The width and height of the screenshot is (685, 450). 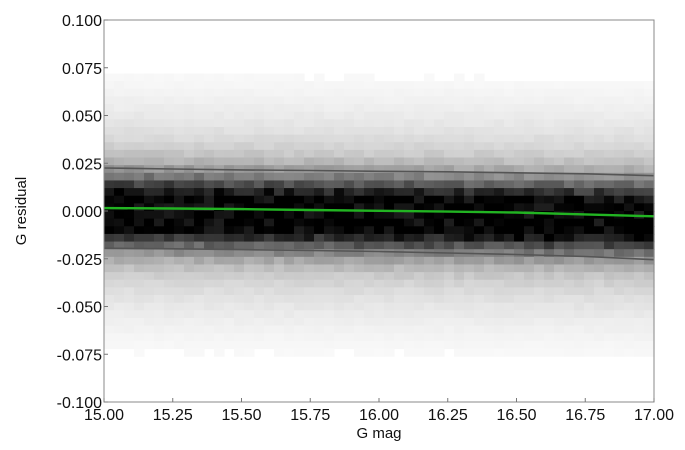 I want to click on x-tick-label: 16.00, so click(x=379, y=415).